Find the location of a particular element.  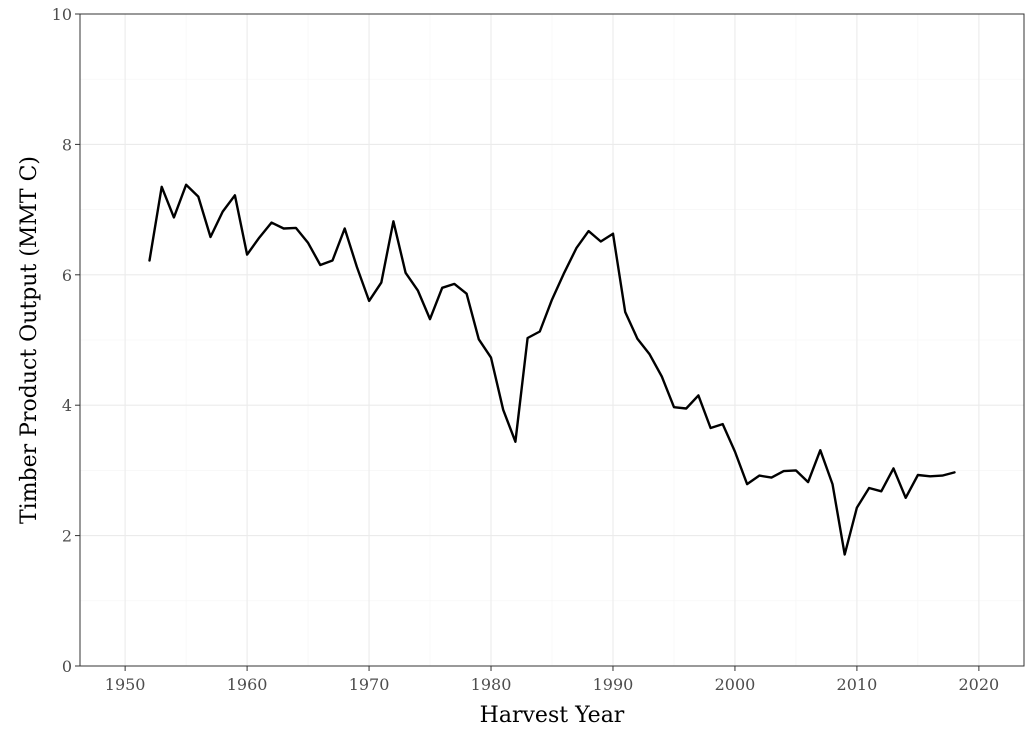

y-tick-label: 10 is located at coordinates (62, 14).